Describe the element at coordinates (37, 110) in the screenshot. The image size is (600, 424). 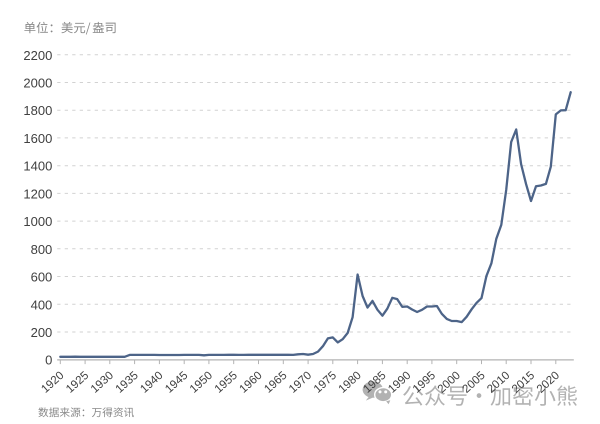
I see `svg-text: 1800` at that location.